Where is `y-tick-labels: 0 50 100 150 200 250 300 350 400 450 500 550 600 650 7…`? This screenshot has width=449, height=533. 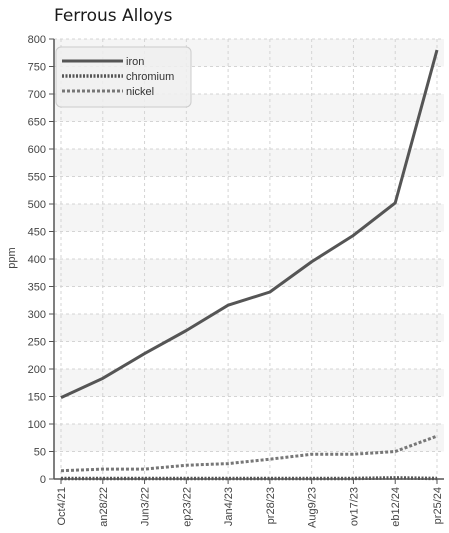 y-tick-labels: 0 50 100 150 200 250 300 350 400 450 500 550 600 650 7… is located at coordinates (37, 260).